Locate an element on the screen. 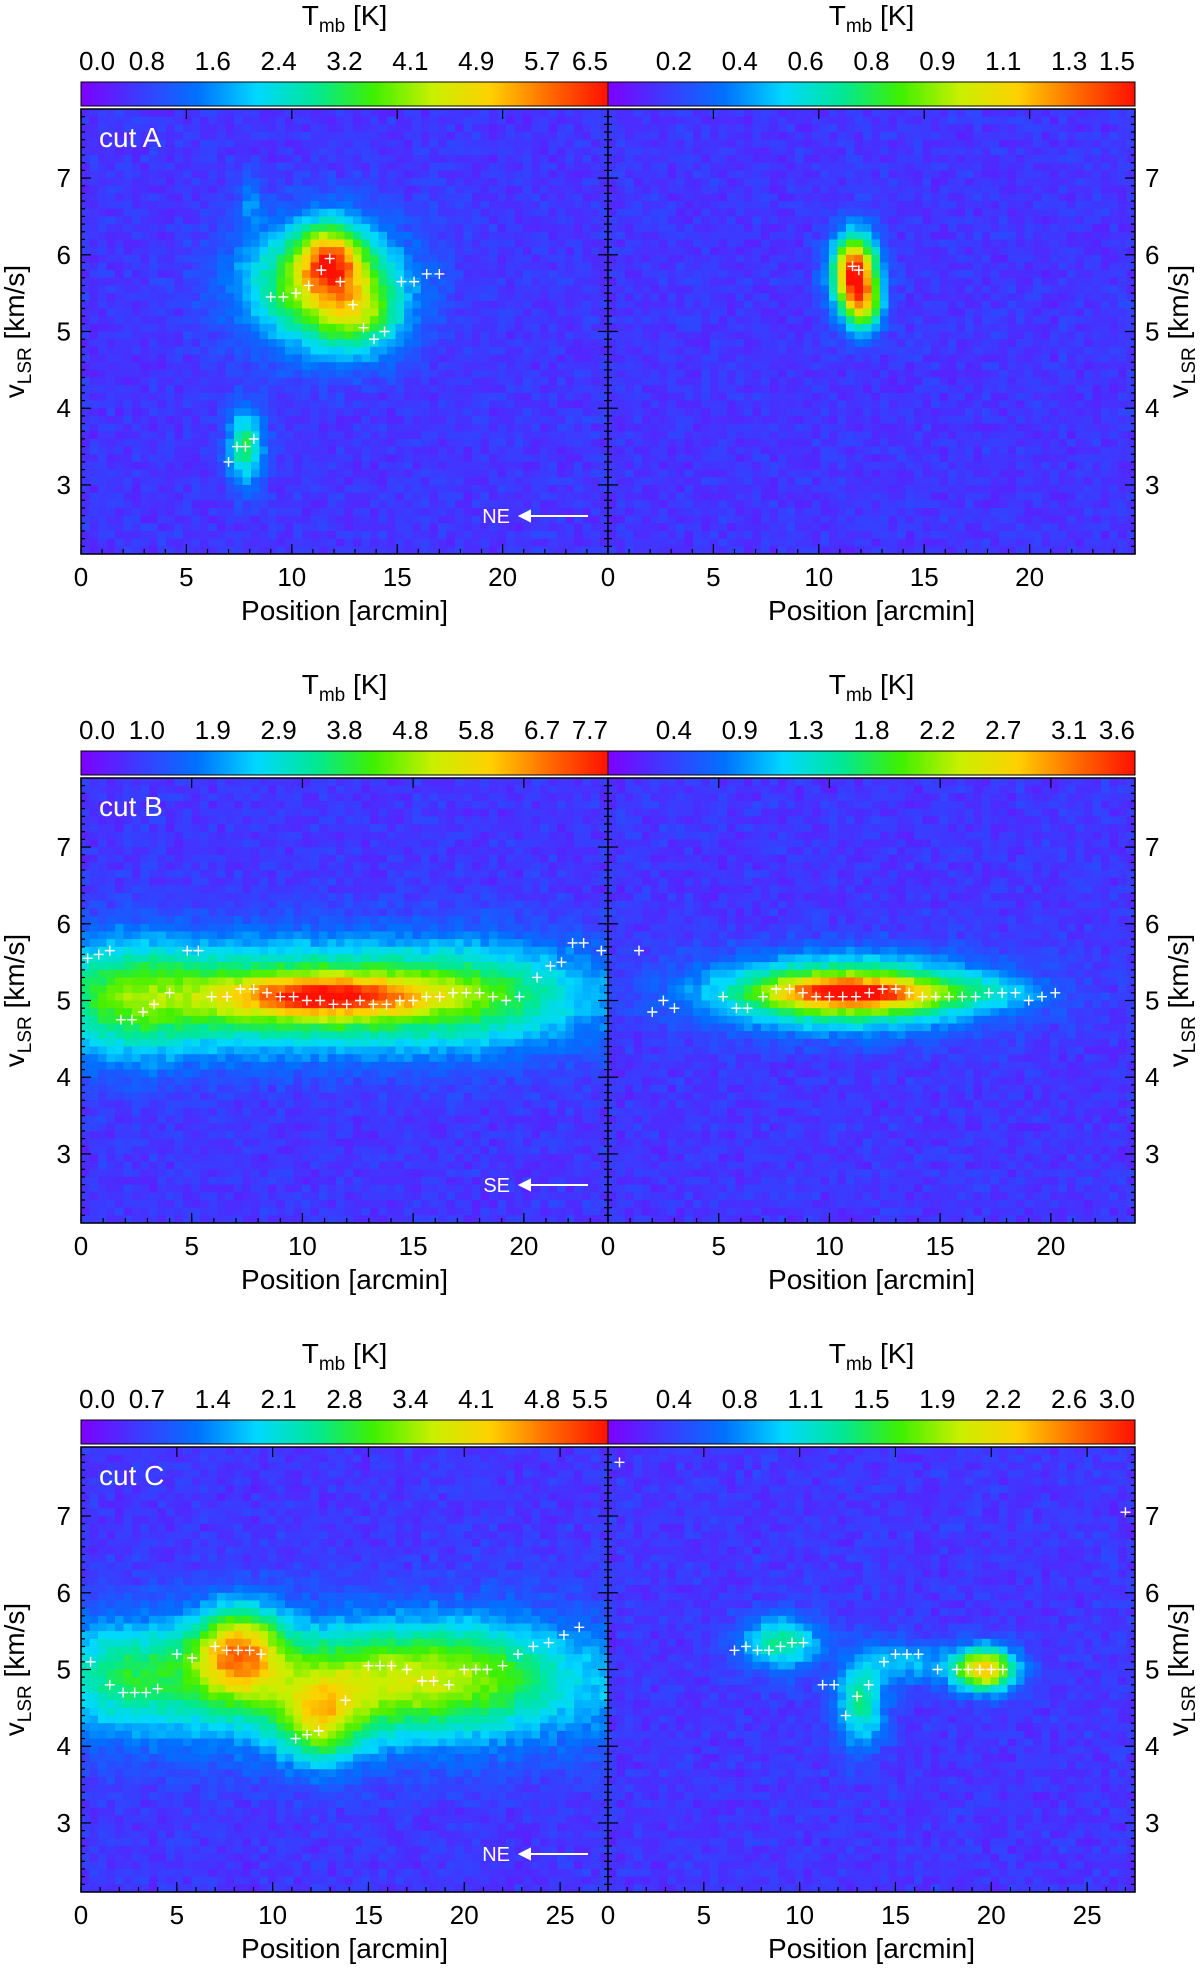 The height and width of the screenshot is (1979, 1200). colorbar-tick-label: 3.2 is located at coordinates (344, 61).